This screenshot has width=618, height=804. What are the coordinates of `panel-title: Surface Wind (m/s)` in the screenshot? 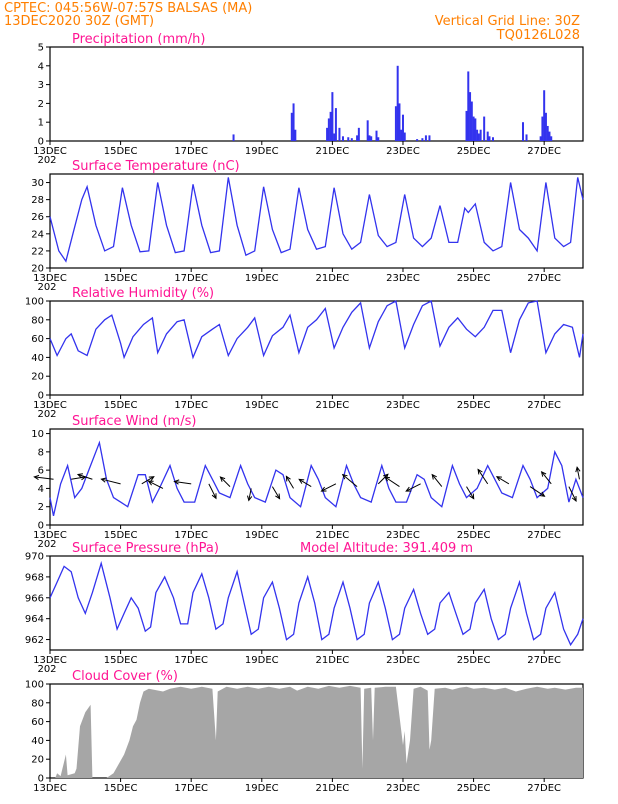 It's located at (134, 421).